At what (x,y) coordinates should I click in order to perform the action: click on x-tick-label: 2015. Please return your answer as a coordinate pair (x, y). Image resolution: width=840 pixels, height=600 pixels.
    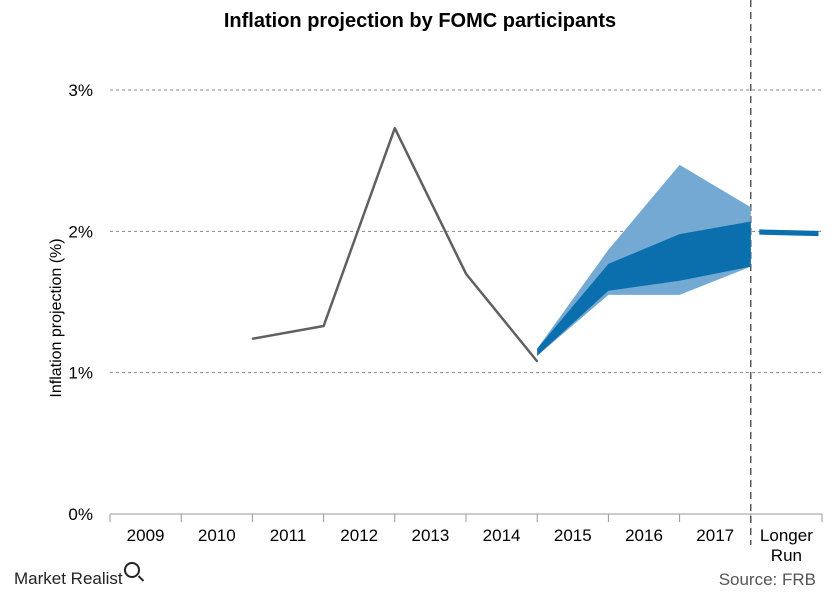
    Looking at the image, I should click on (573, 535).